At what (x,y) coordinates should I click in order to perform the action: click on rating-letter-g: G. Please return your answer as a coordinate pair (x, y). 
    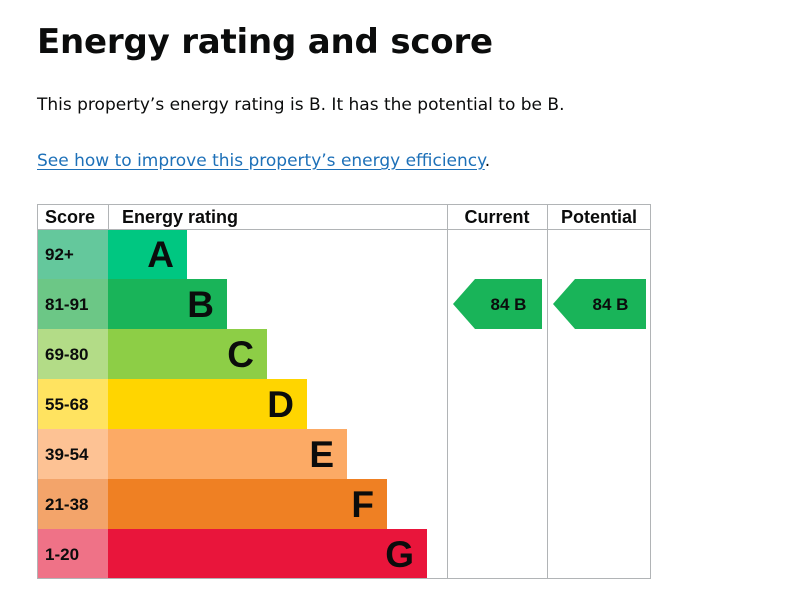
    Looking at the image, I should click on (399, 554).